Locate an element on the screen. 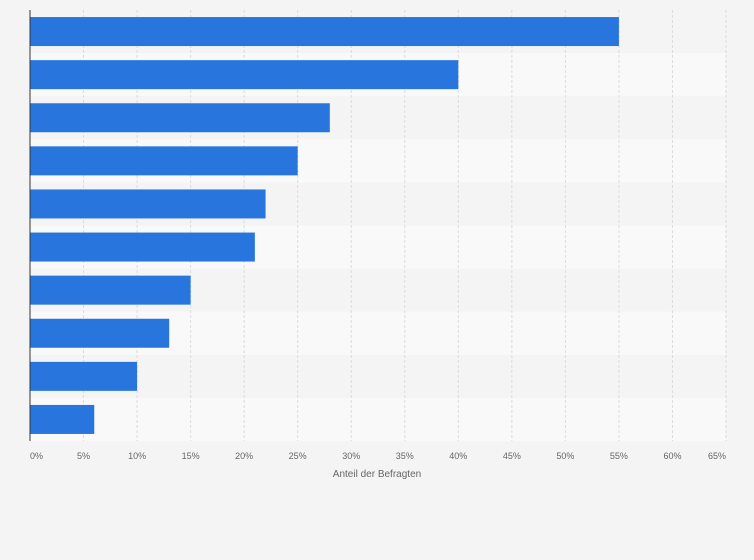 The height and width of the screenshot is (560, 754). x-tick-label: 25% is located at coordinates (298, 456).